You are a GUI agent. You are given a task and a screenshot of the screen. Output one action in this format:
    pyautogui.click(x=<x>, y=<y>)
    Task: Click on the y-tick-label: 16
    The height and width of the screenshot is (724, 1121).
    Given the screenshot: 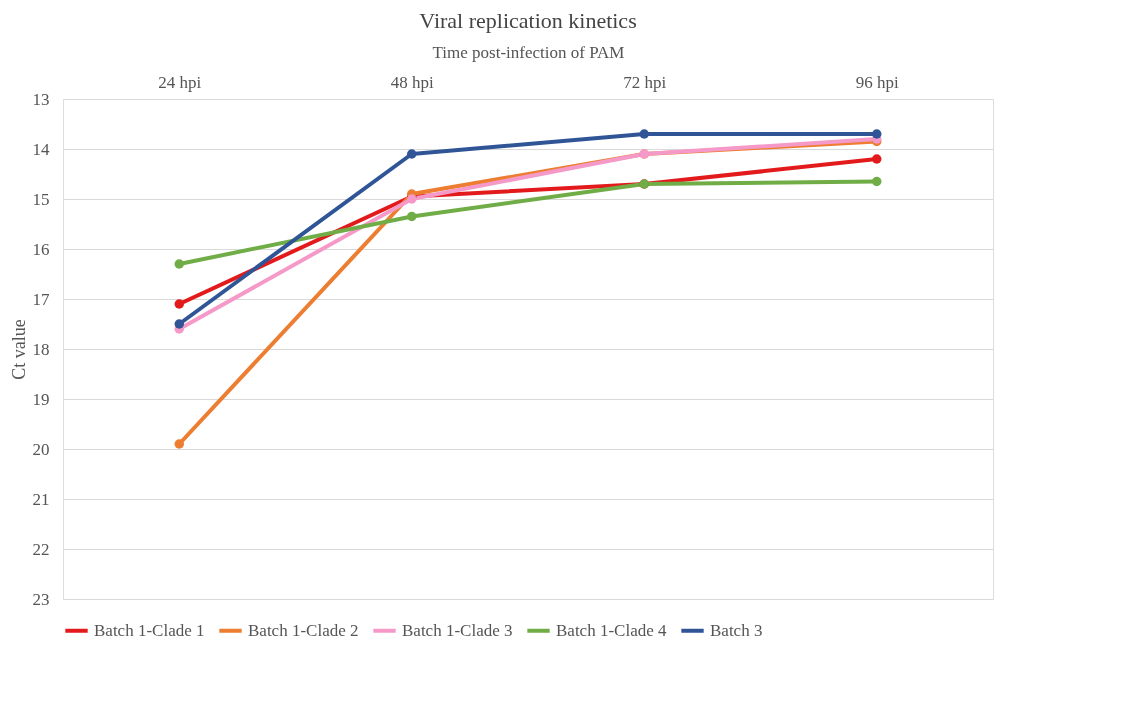 What is the action you would take?
    pyautogui.click(x=41, y=249)
    